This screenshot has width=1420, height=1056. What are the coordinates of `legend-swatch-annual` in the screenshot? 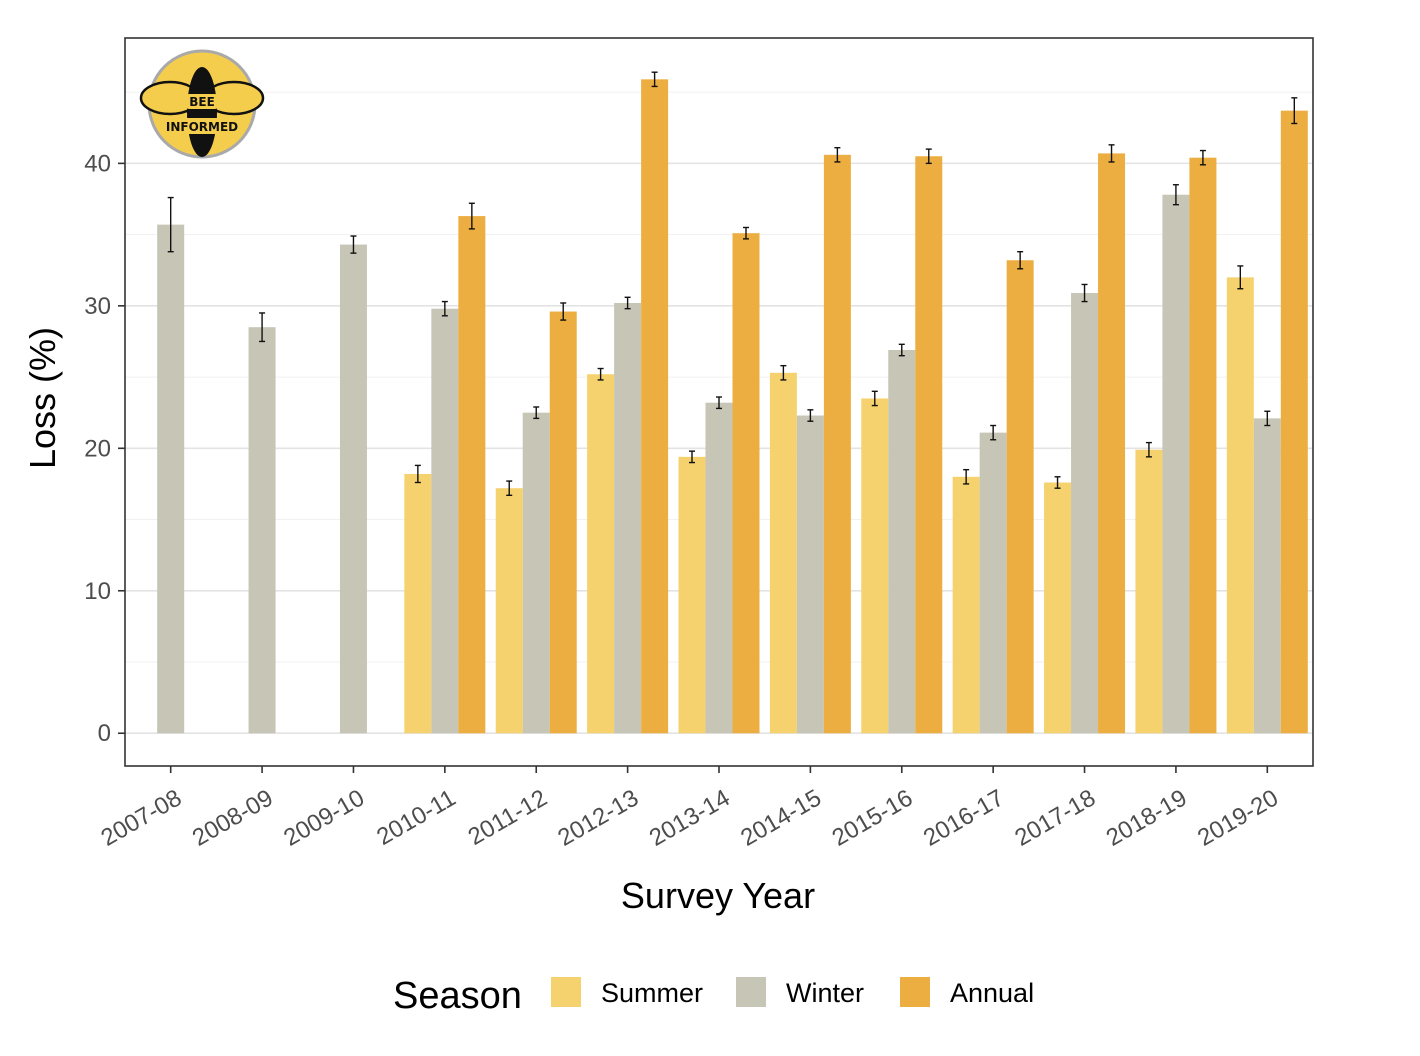 It's located at (915, 992).